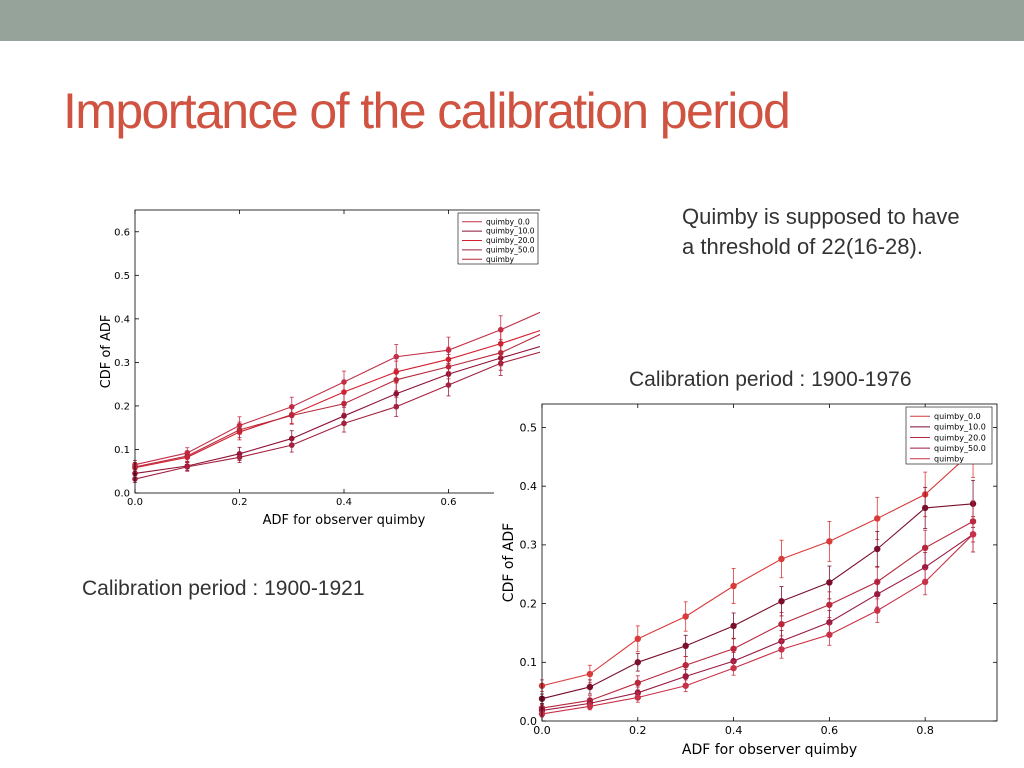  What do you see at coordinates (925, 730) in the screenshot?
I see `x-tick-label: 0.8` at bounding box center [925, 730].